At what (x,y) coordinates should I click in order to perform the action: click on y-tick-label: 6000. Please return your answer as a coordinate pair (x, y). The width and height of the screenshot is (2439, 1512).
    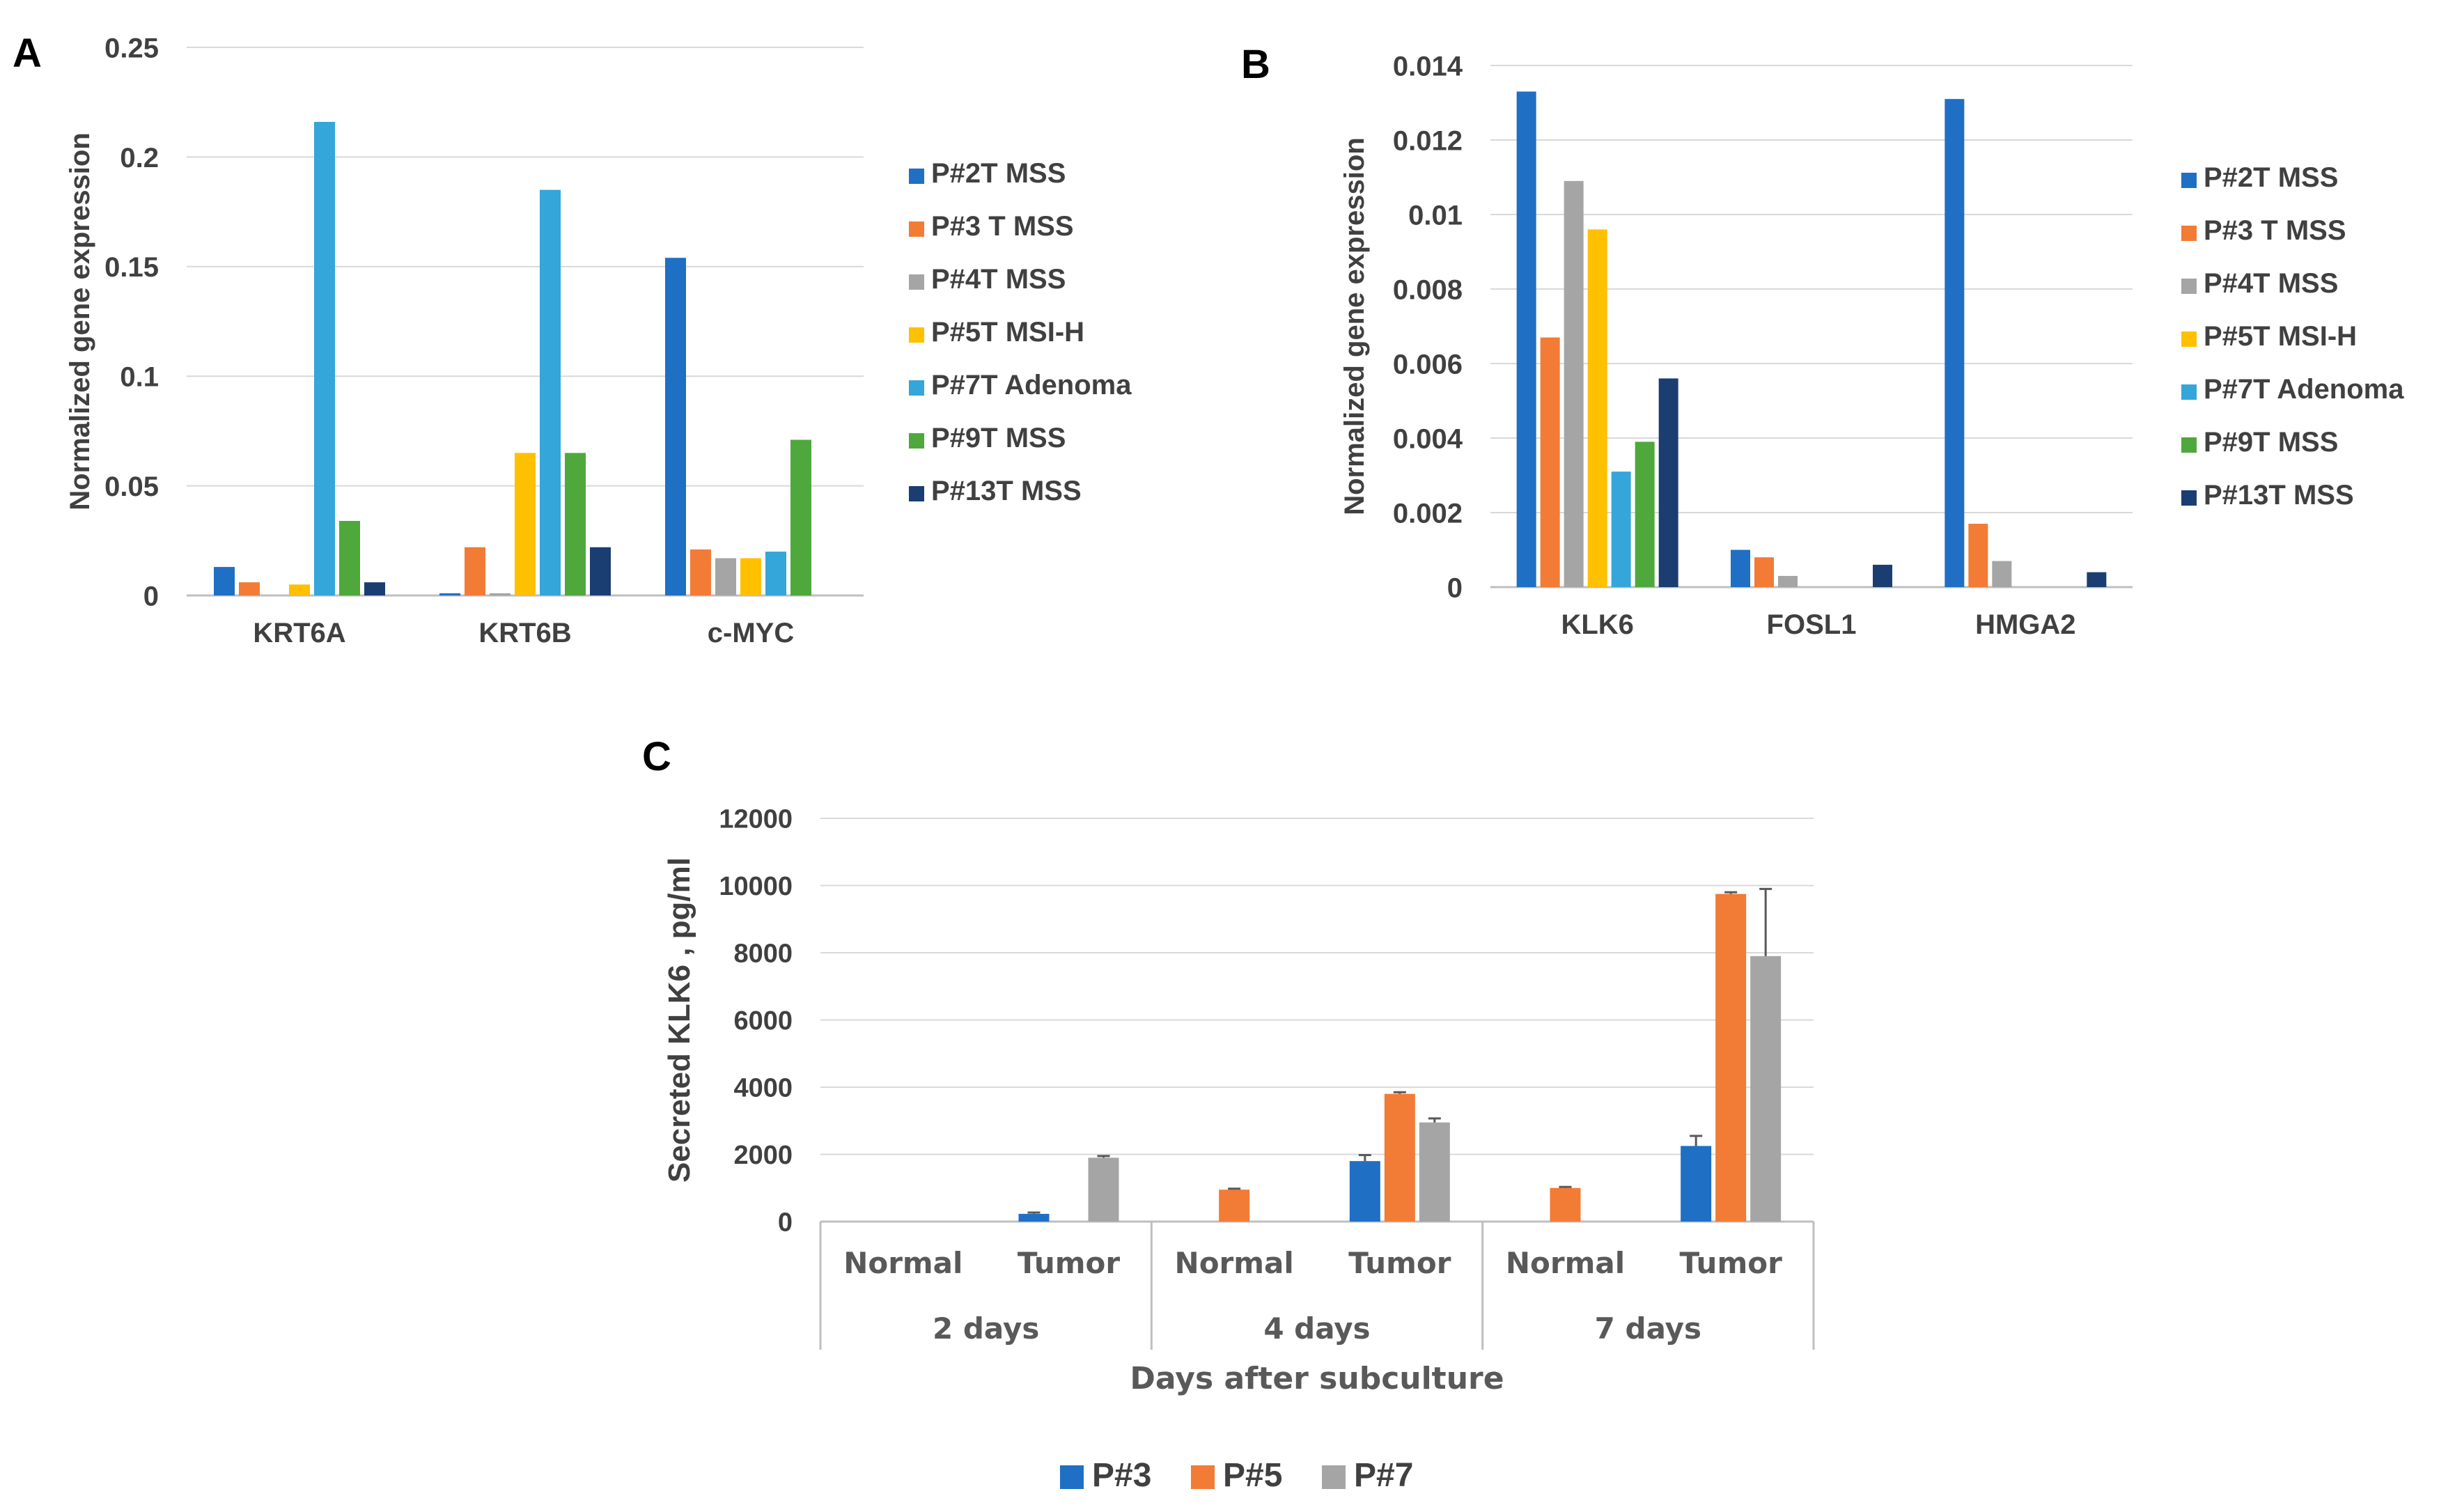
    Looking at the image, I should click on (763, 1021).